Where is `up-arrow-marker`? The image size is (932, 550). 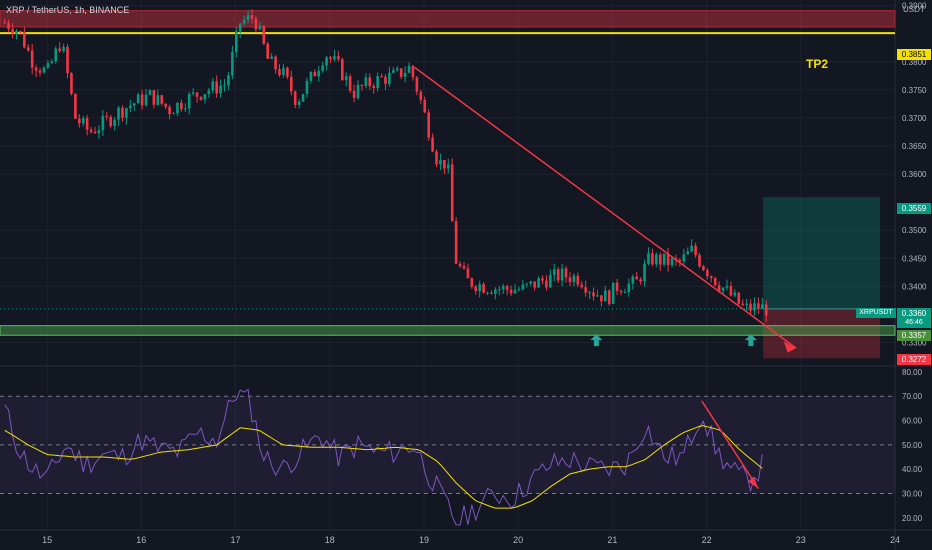
up-arrow-marker is located at coordinates (750, 340).